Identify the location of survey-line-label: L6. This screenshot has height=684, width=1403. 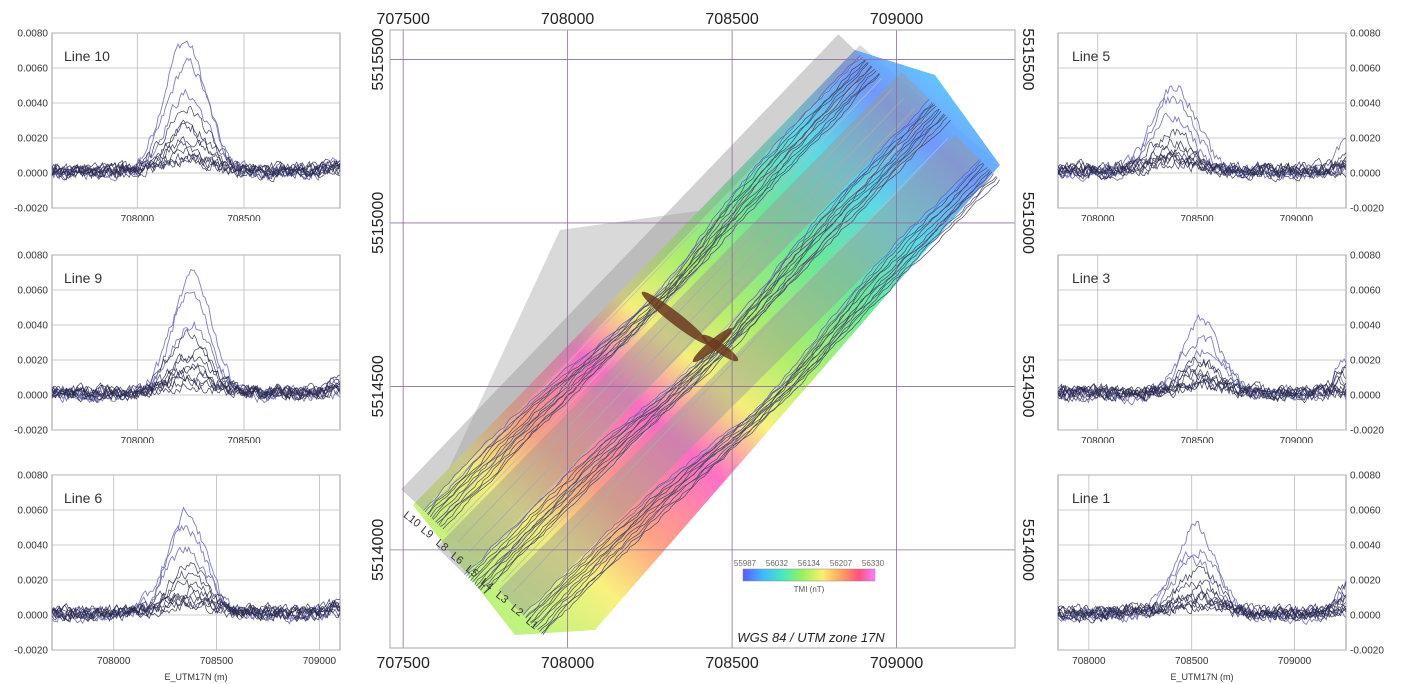
(456, 558).